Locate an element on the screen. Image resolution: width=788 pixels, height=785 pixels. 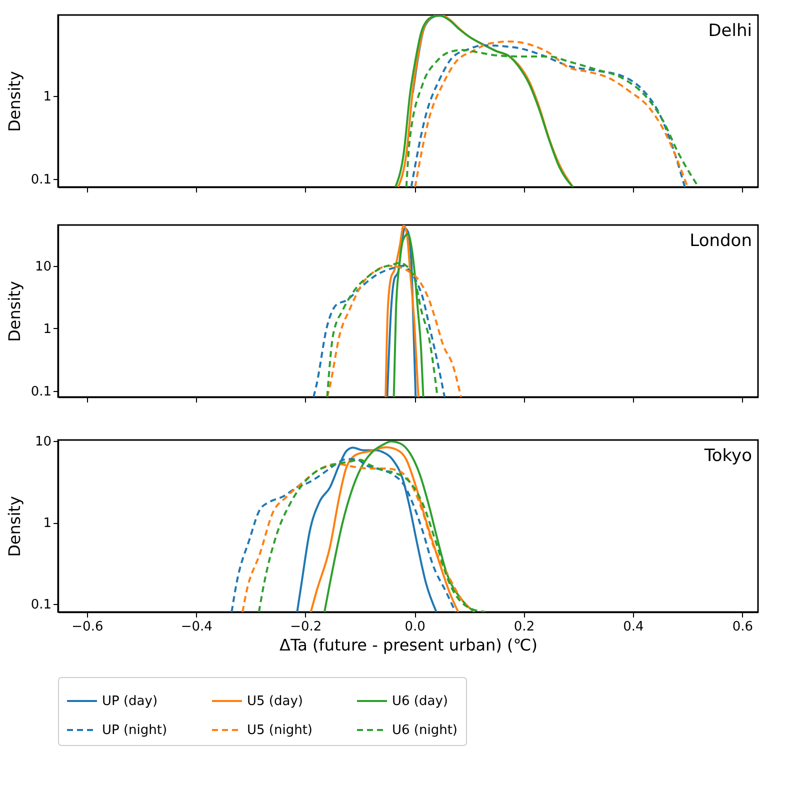
legend-label: U6 (day) is located at coordinates (420, 701).